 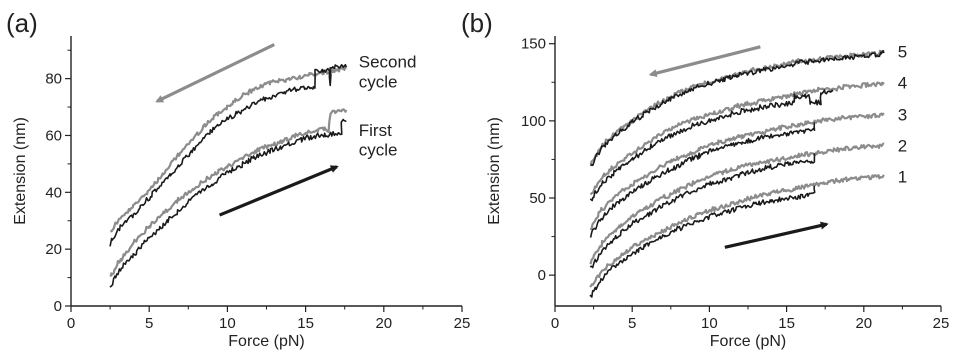 What do you see at coordinates (53, 135) in the screenshot?
I see `y-tick-label: 60` at bounding box center [53, 135].